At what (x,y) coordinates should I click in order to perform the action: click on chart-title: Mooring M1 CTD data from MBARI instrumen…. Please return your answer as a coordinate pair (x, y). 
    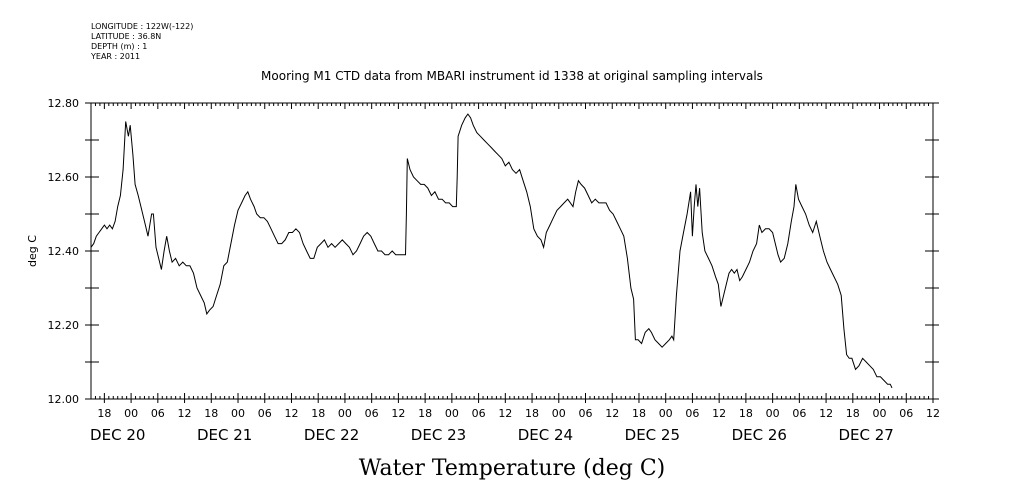
    Looking at the image, I should click on (512, 76).